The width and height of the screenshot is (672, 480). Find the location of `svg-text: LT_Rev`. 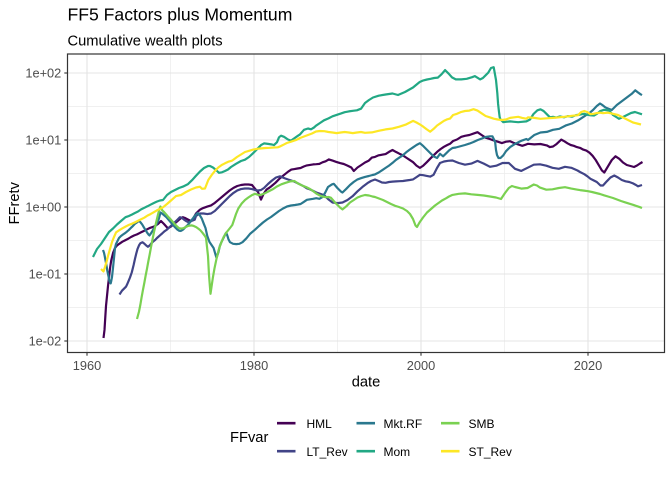

svg-text: LT_Rev is located at coordinates (327, 452).